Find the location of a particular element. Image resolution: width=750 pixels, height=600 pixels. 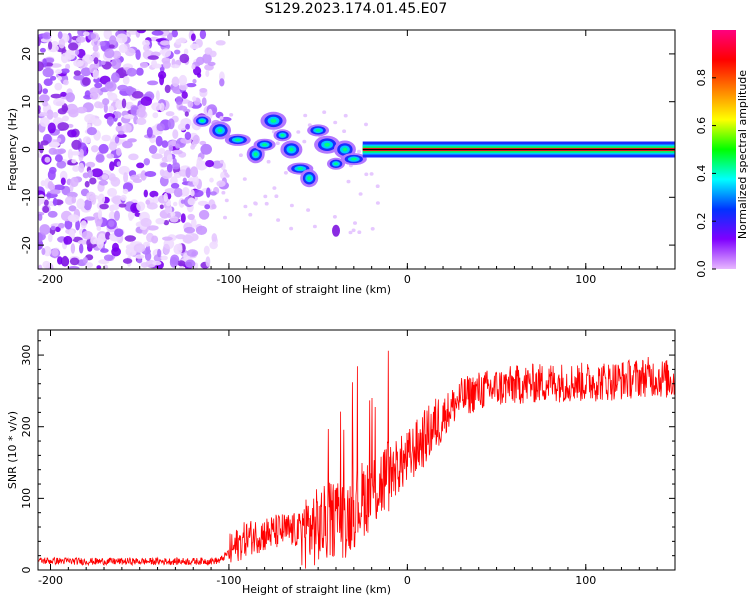

y-axis-label: SNR (10 * v/v) is located at coordinates (12, 450).